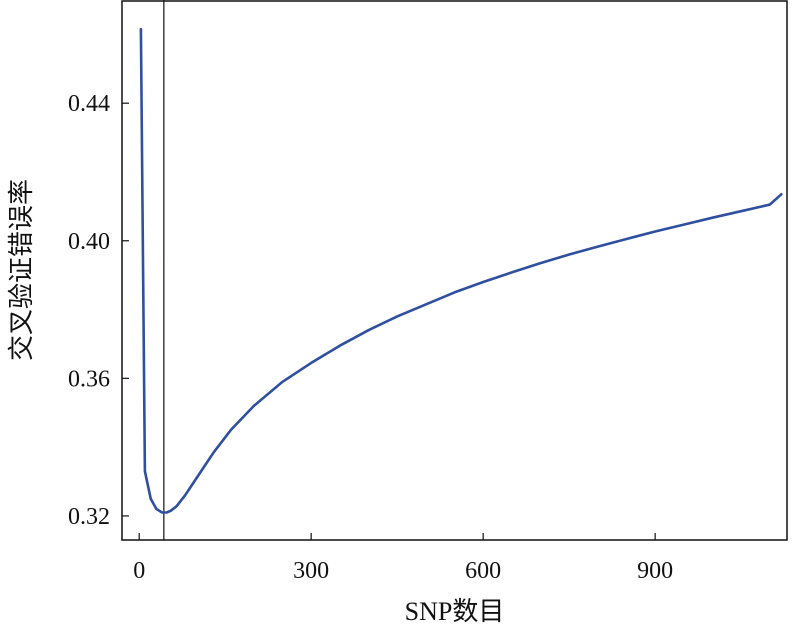  I want to click on y-tick-label: 0.40, so click(89, 242).